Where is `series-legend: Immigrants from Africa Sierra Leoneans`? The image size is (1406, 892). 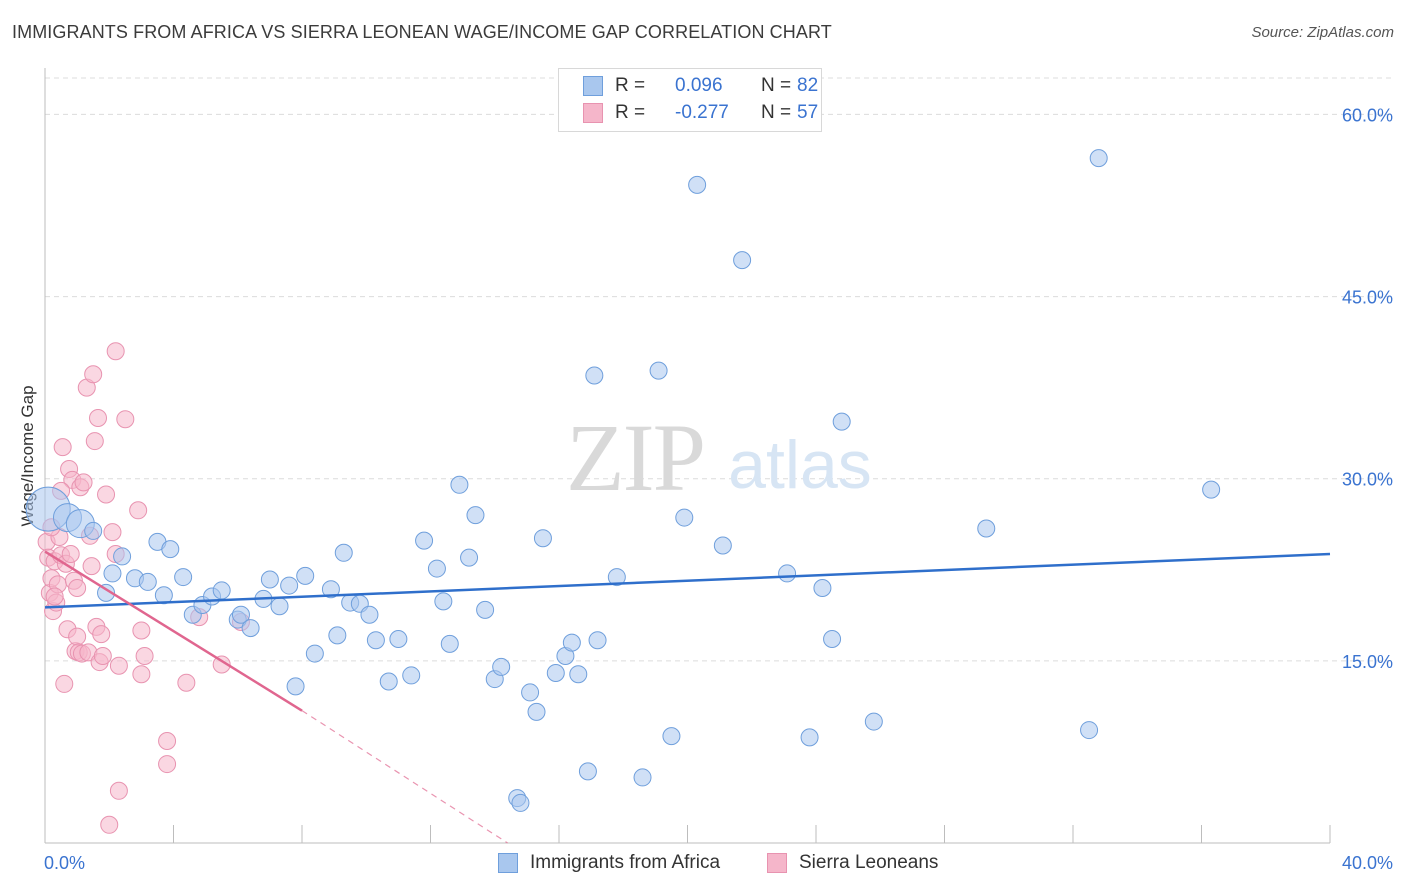
series-legend: Immigrants from Africa Sierra Leoneans is located at coordinates (703, 865).